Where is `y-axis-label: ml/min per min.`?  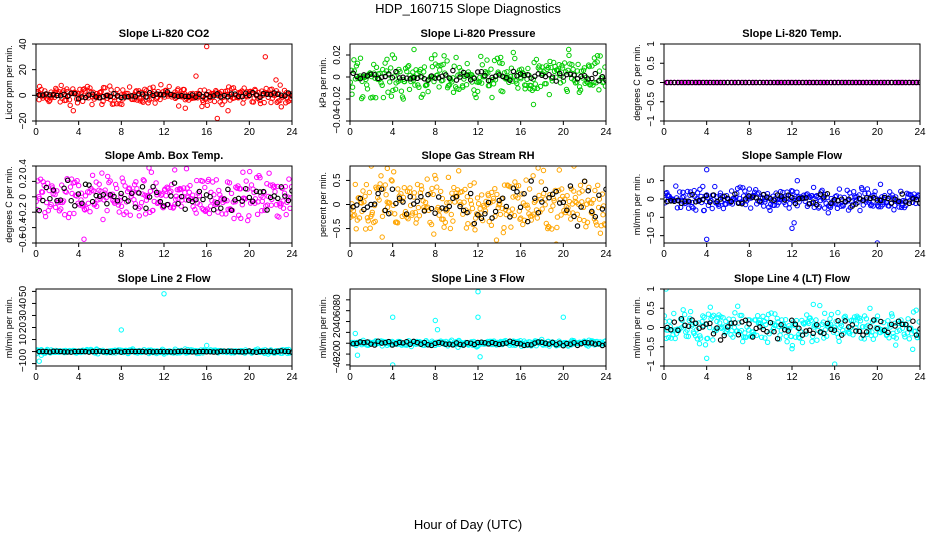 y-axis-label: ml/min per min. is located at coordinates (9, 328).